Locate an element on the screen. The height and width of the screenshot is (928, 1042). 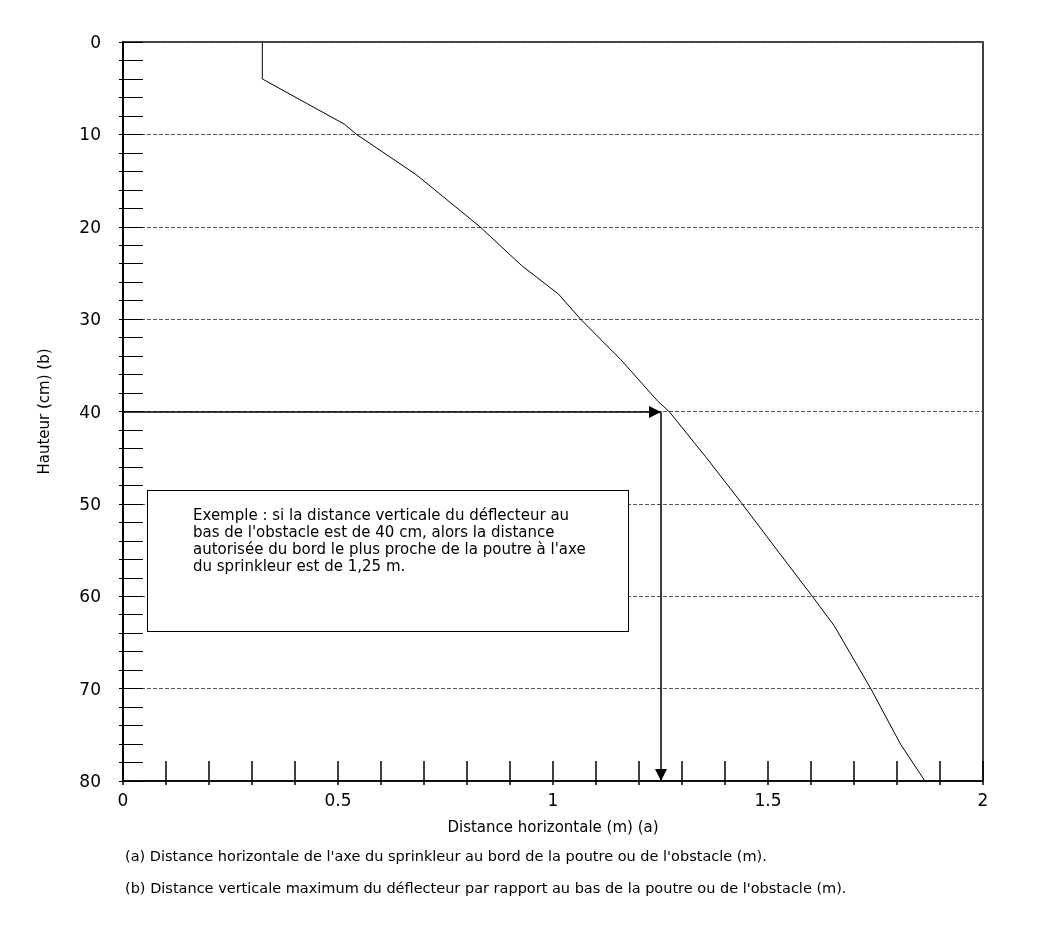
x-tick-label: 1.5 is located at coordinates (768, 799).